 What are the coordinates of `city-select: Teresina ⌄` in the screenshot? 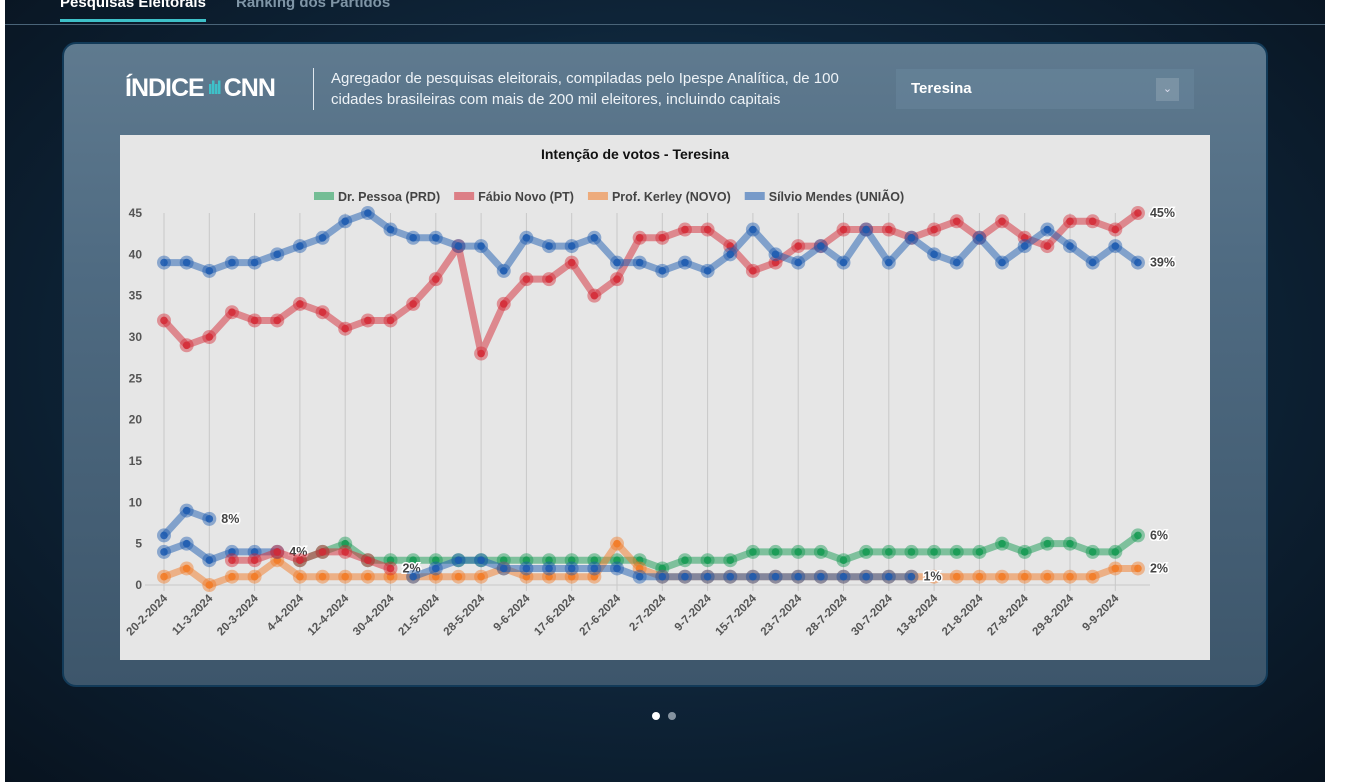 It's located at (1045, 89).